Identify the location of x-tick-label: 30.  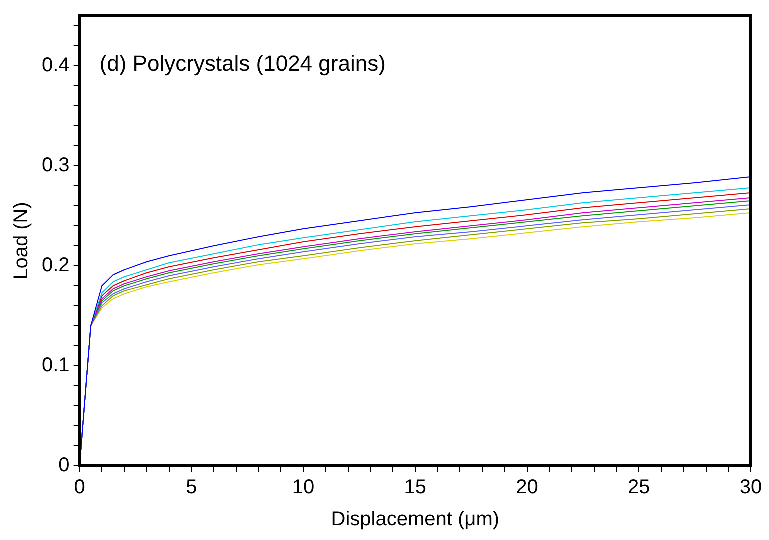
(751, 487).